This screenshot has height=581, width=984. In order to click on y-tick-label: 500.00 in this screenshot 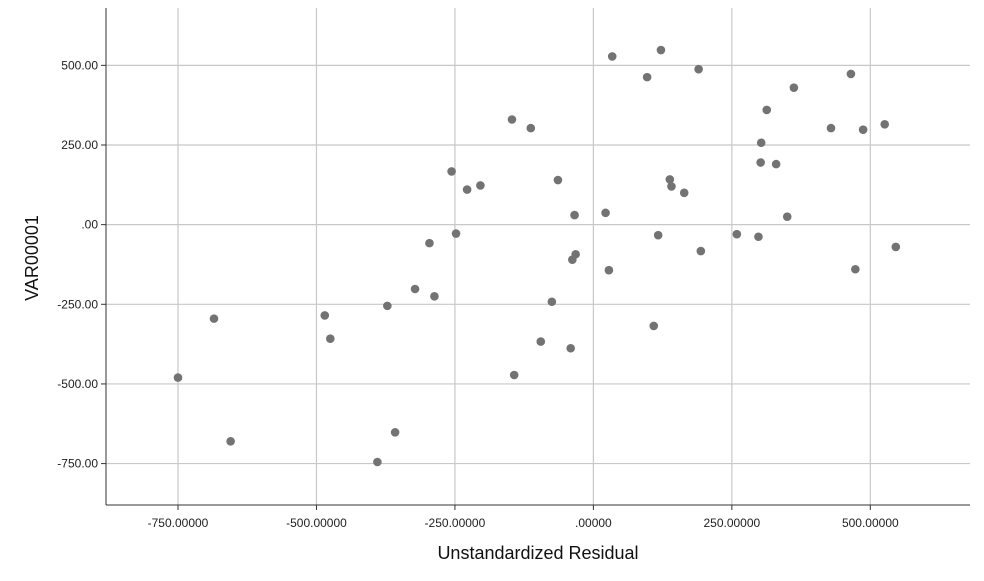, I will do `click(79, 65)`.